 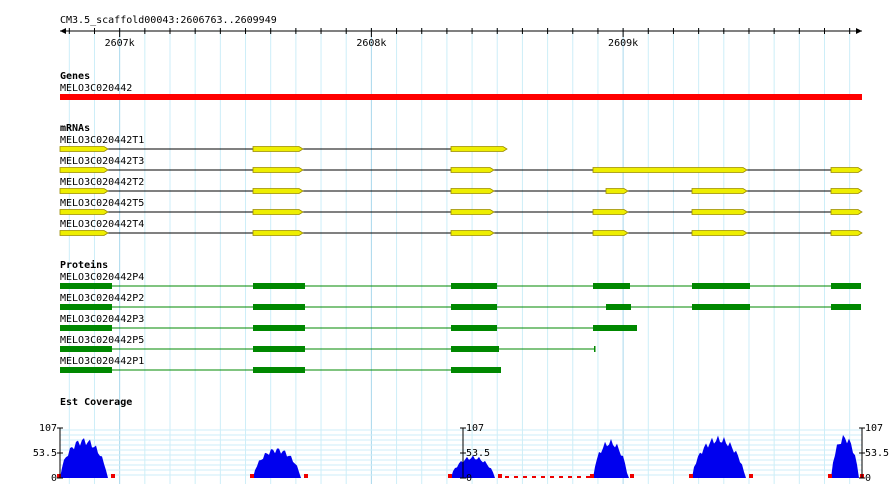 I want to click on ruler-tick-label: 2608k, so click(x=371, y=43).